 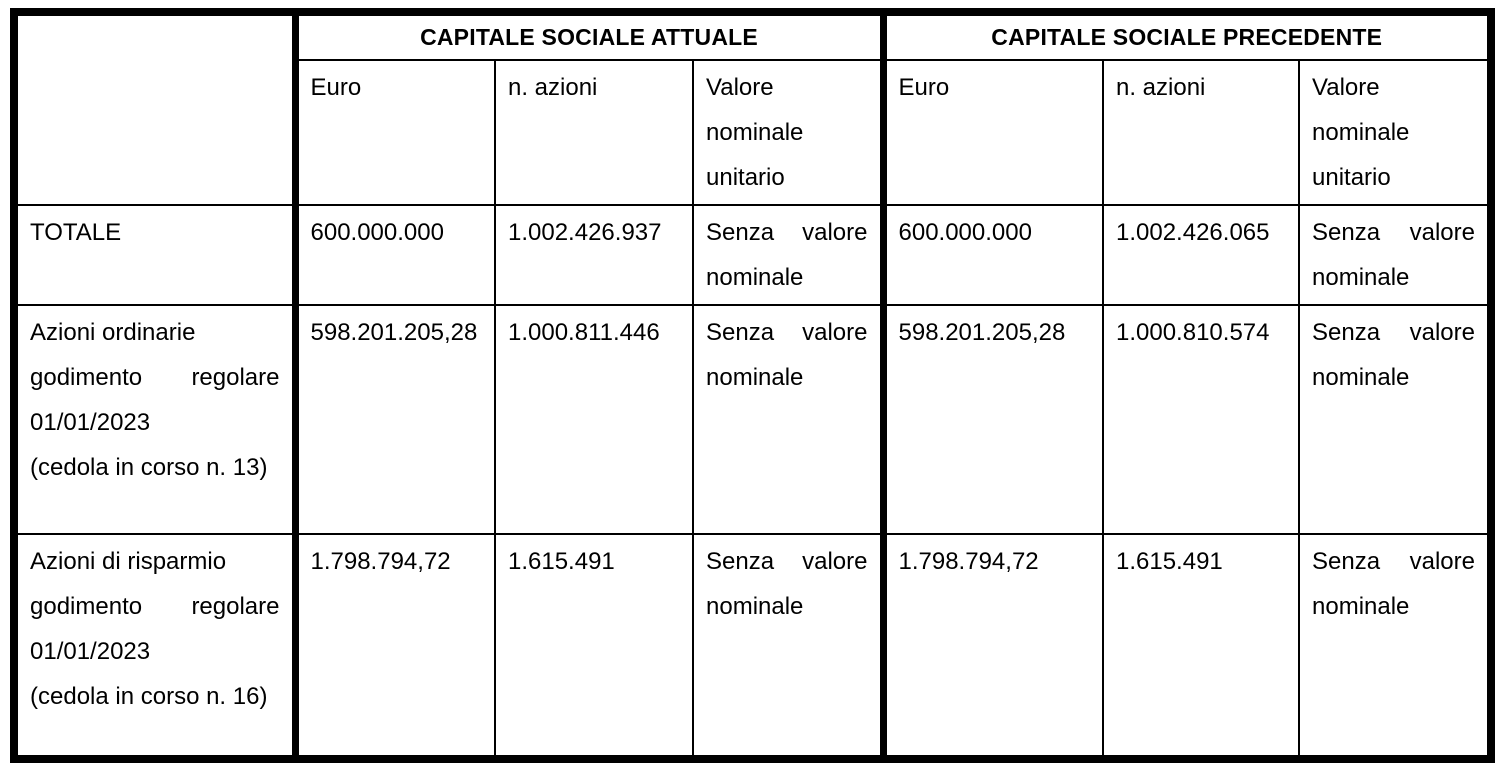 I want to click on value-azioni: 1.002.426.065, so click(x=1193, y=232).